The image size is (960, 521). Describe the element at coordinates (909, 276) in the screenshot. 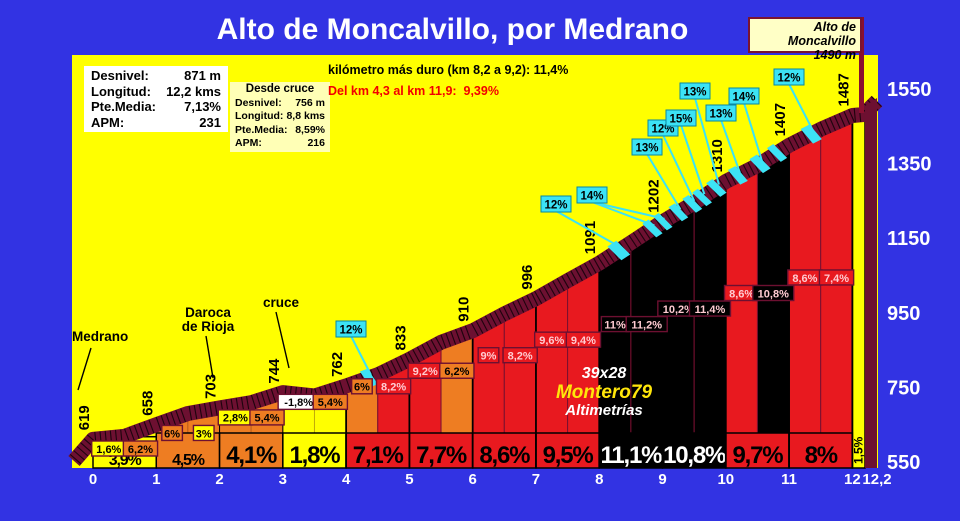

I see `y-axis: 1550 1350 1150 950 750 550` at that location.